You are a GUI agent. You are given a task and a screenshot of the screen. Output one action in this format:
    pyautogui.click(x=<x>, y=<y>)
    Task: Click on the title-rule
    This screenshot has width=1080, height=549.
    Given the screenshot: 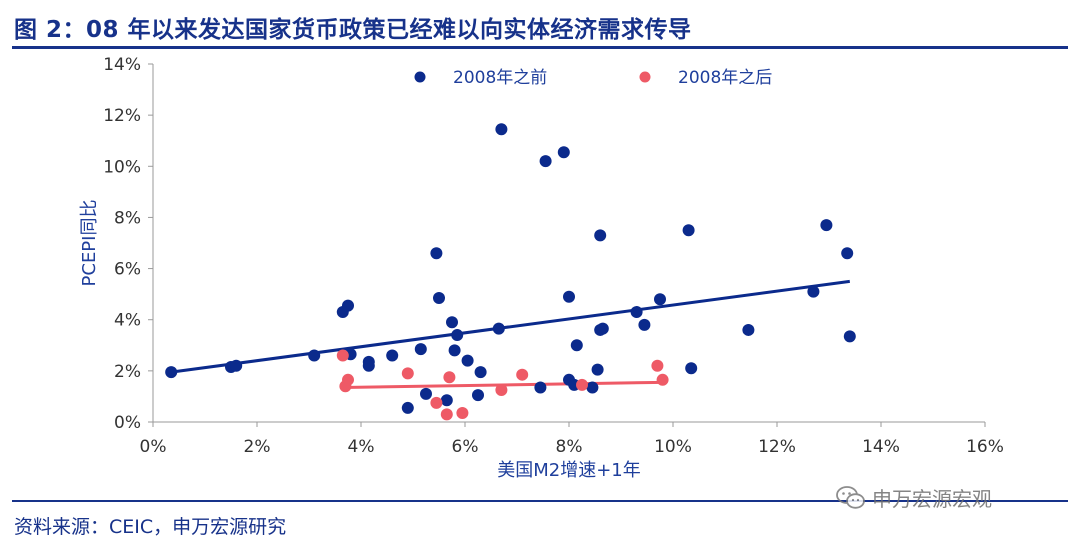 What is the action you would take?
    pyautogui.click(x=540, y=47)
    